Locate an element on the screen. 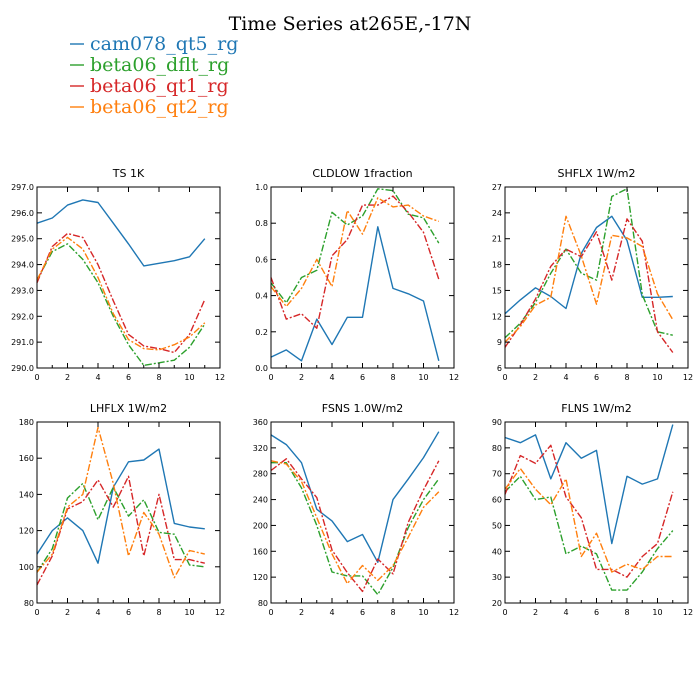 The width and height of the screenshot is (700, 700). y-tick-label: 293.0 is located at coordinates (22, 290).